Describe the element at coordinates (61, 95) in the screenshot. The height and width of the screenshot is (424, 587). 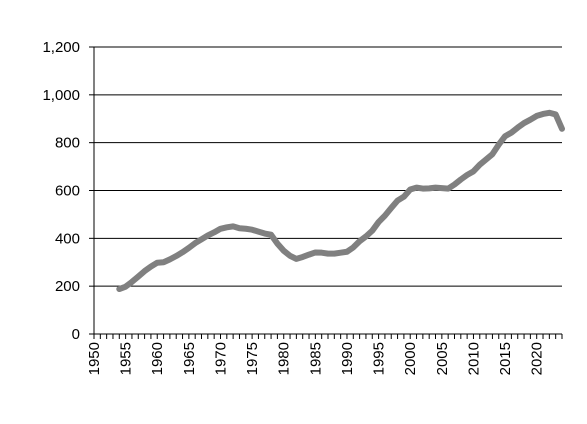
I see `y-tick-label: 1,000` at that location.